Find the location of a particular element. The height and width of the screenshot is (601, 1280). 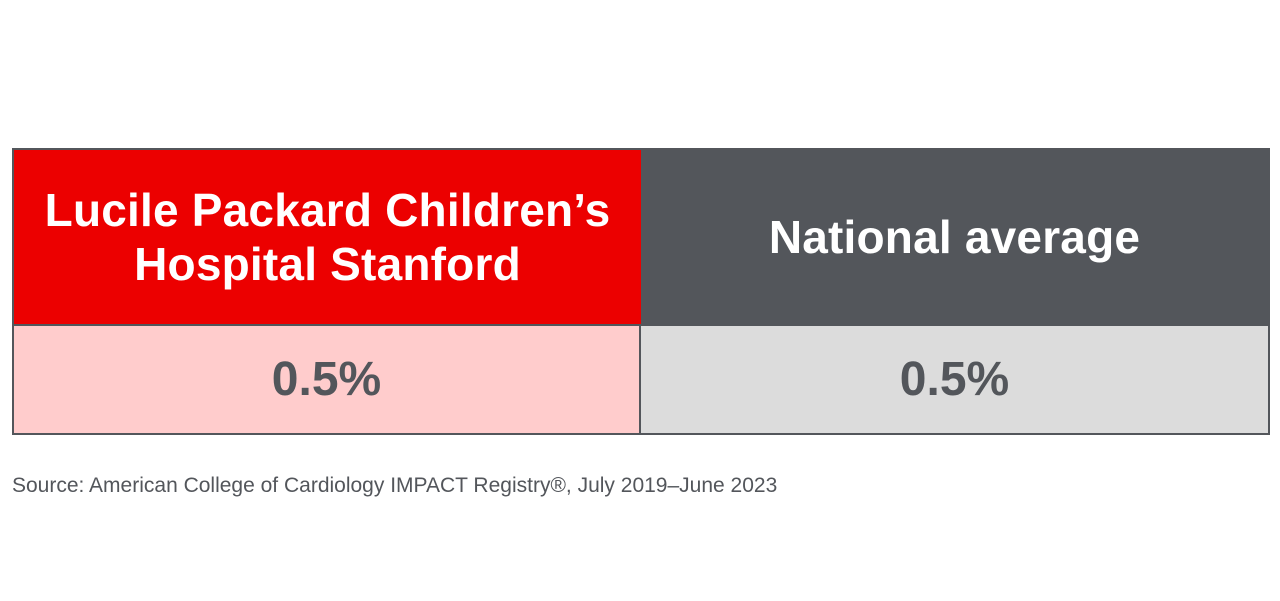

value-hospital: 0.5% is located at coordinates (327, 378).